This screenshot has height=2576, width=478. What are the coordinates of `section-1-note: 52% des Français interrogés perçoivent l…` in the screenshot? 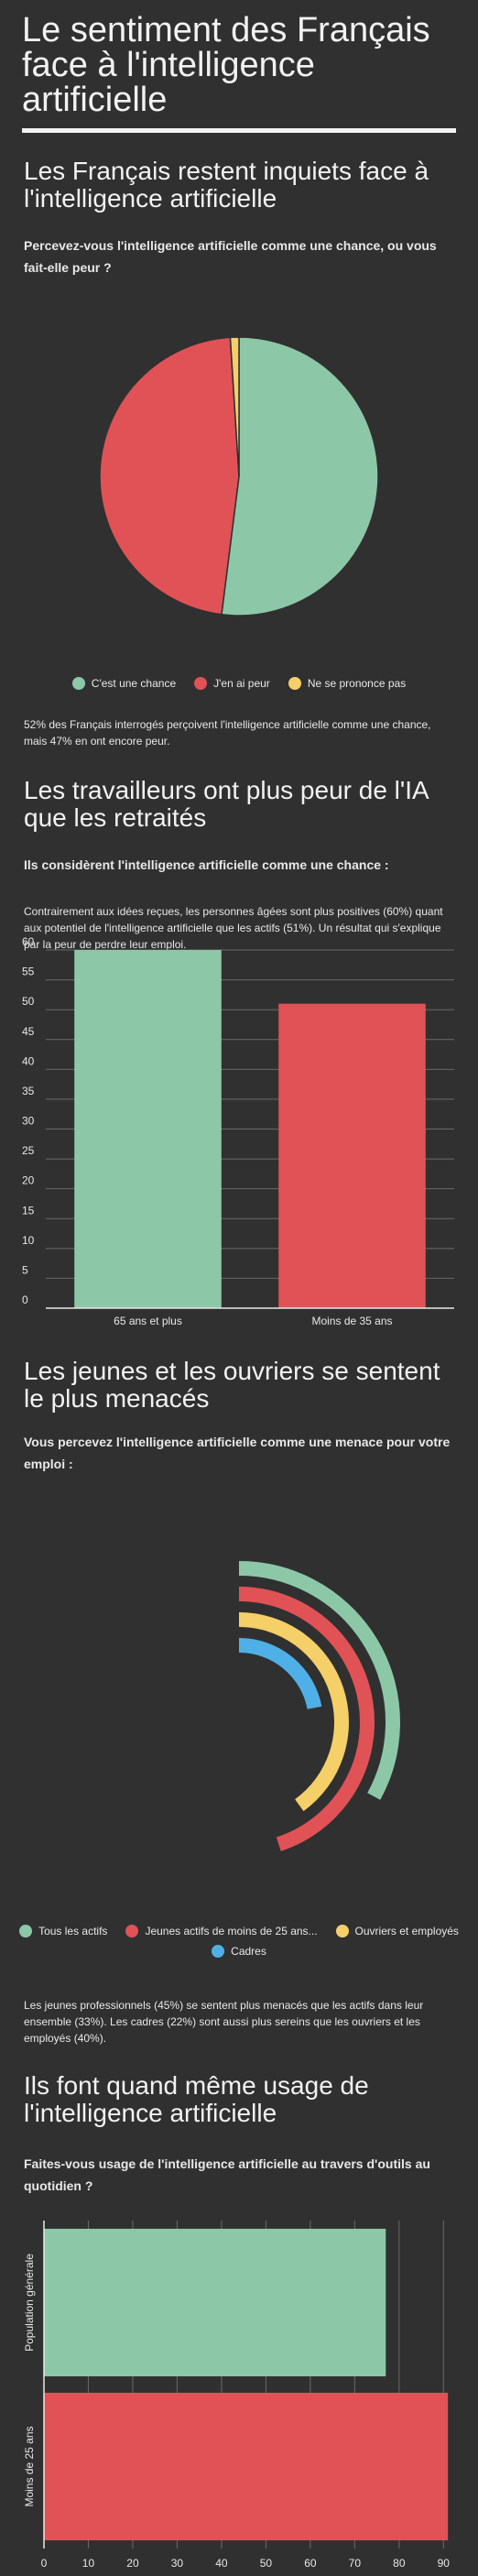 It's located at (227, 733).